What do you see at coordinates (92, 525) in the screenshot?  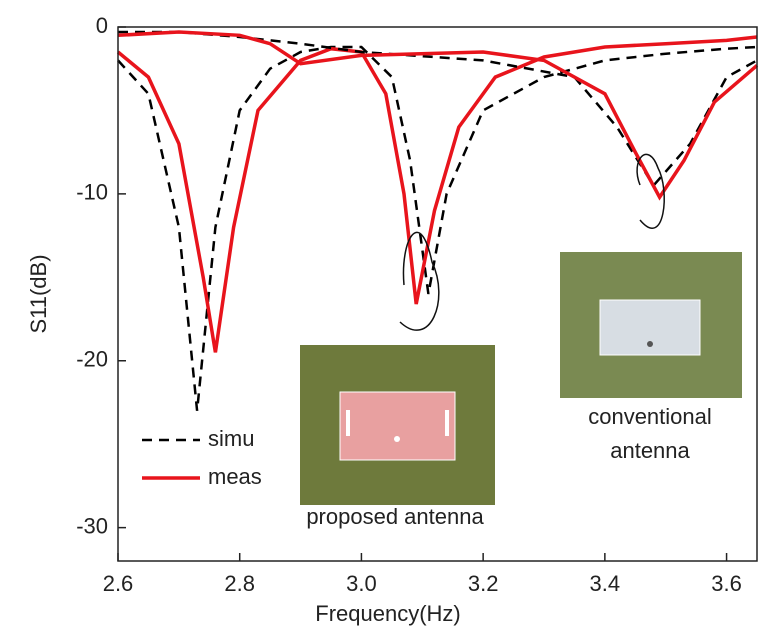 I see `y-tick-label: -30` at bounding box center [92, 525].